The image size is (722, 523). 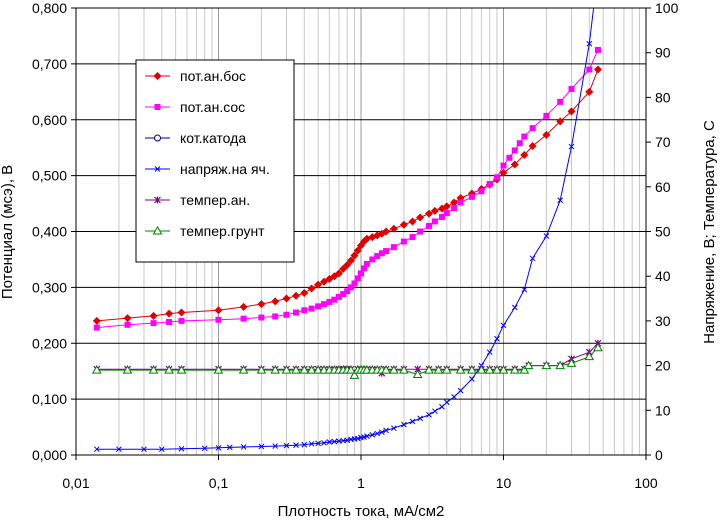 I want to click on y-left-tick-label: 0,400, so click(x=49, y=232).